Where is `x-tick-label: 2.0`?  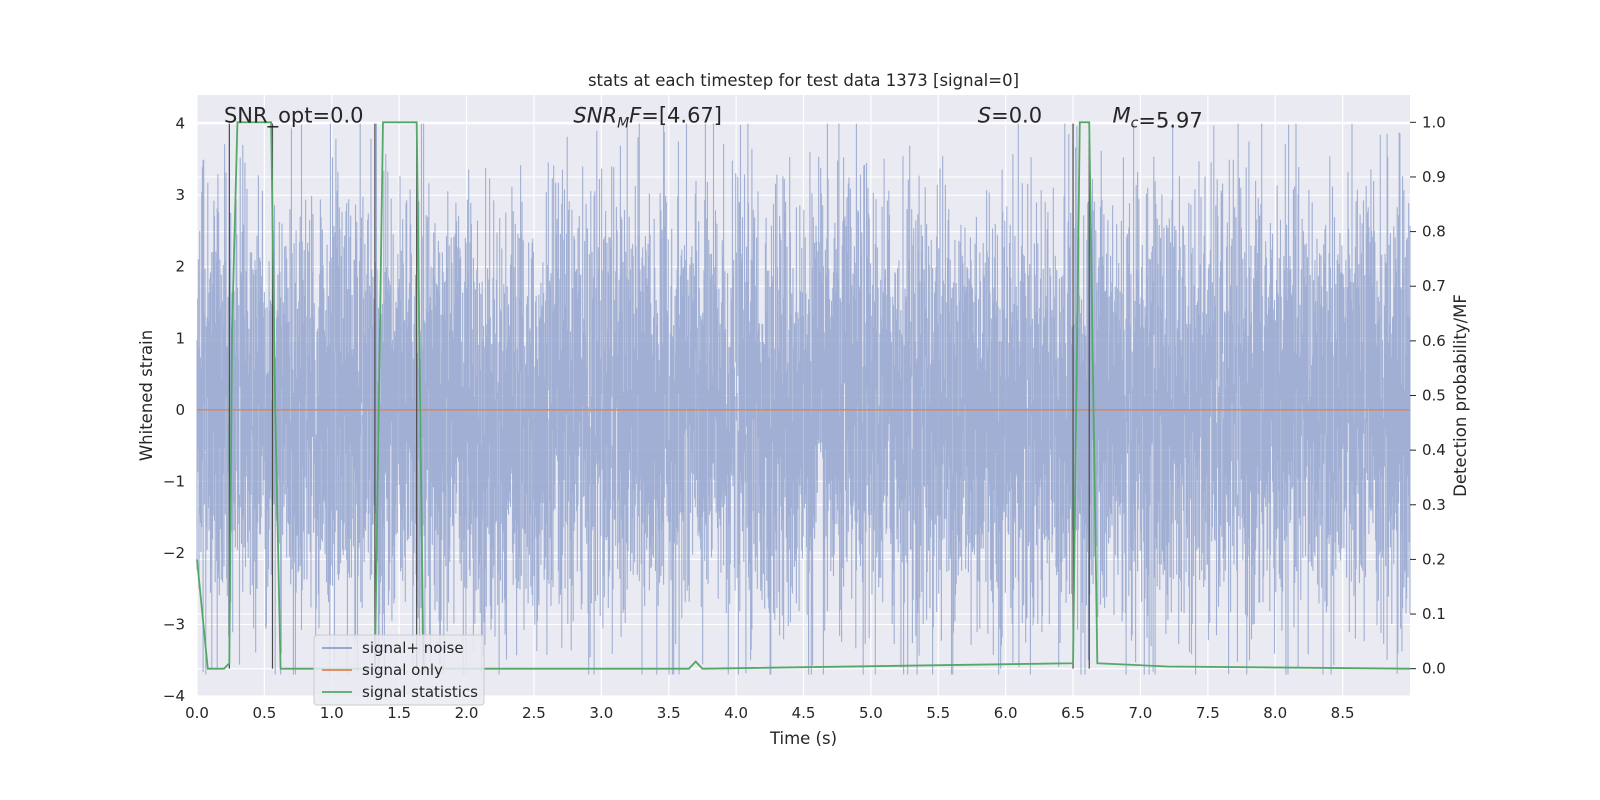
x-tick-label: 2.0 is located at coordinates (467, 713).